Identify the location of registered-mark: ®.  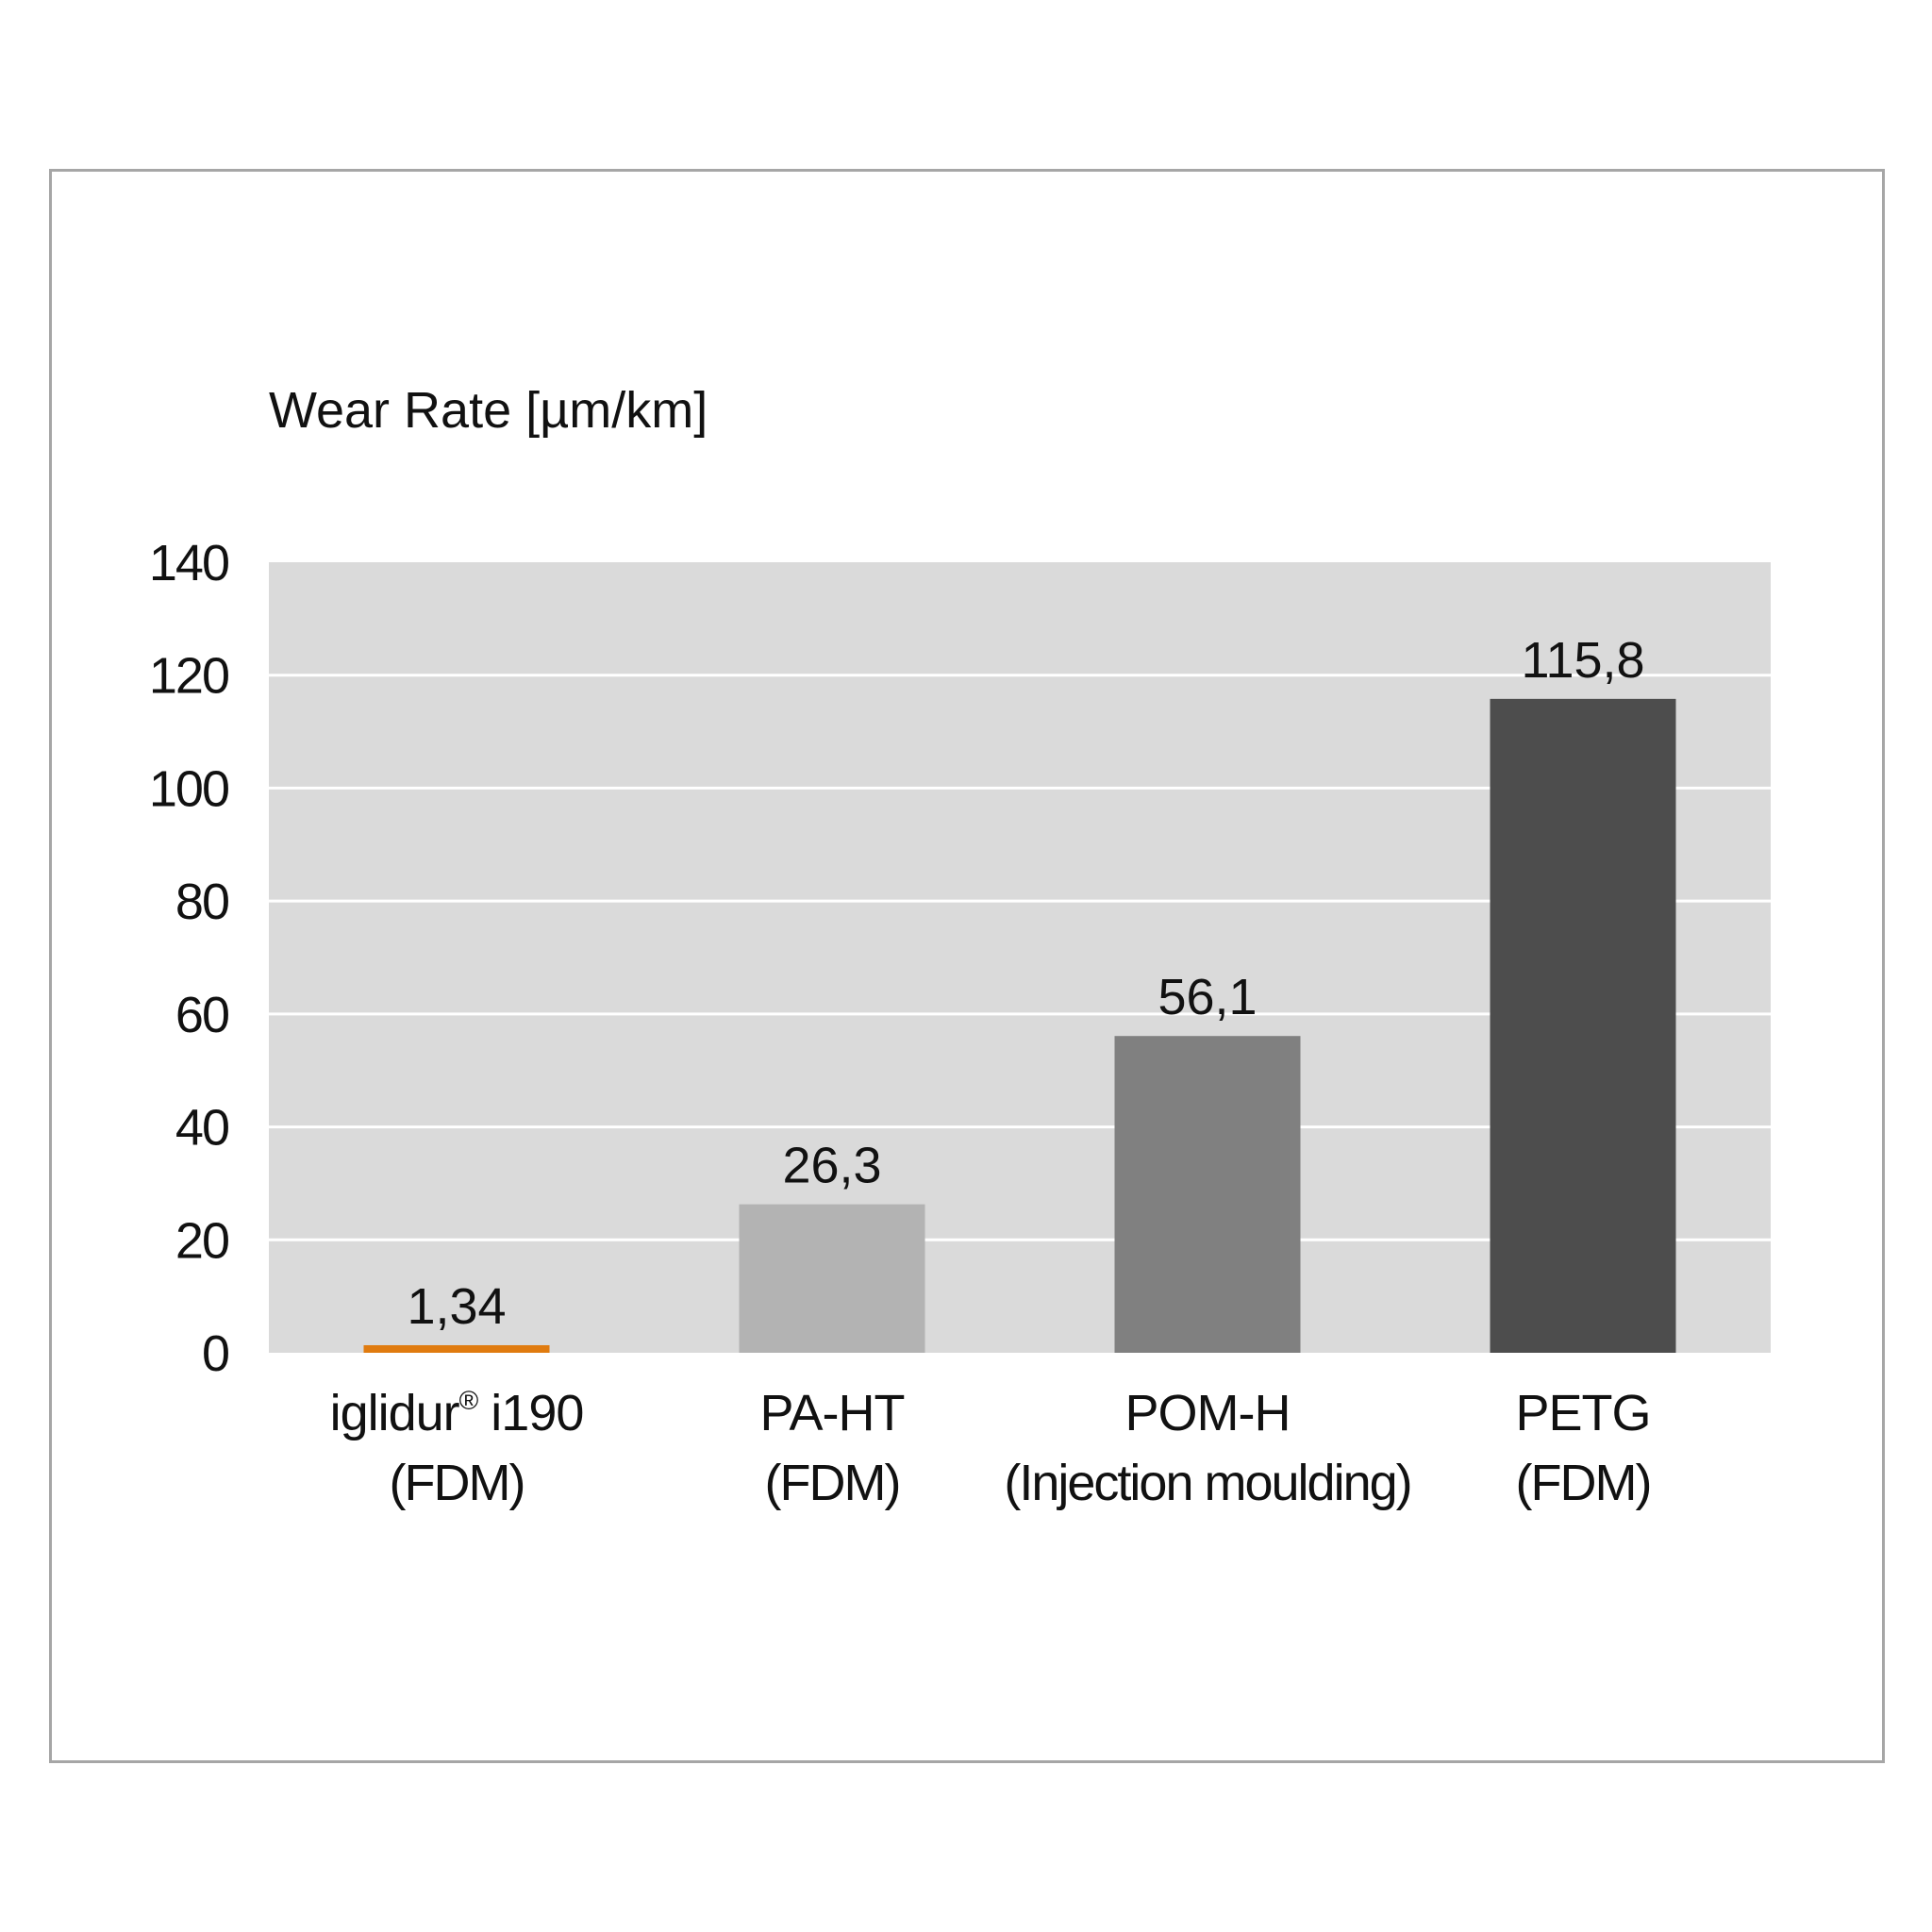
(469, 1400).